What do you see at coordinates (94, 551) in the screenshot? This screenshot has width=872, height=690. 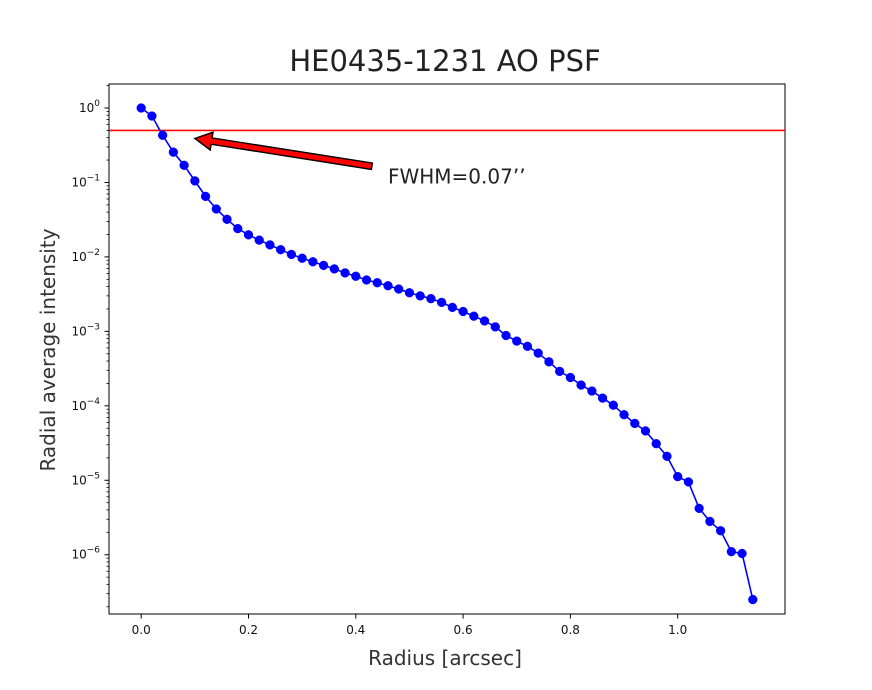 I see `y-tick-exponent: −6` at bounding box center [94, 551].